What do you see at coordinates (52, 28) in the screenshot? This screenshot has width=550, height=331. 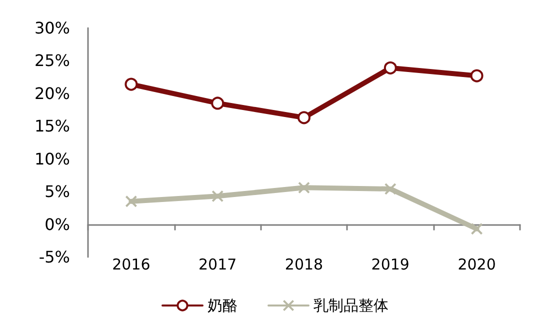 I see `y-tick-label: 30%` at bounding box center [52, 28].